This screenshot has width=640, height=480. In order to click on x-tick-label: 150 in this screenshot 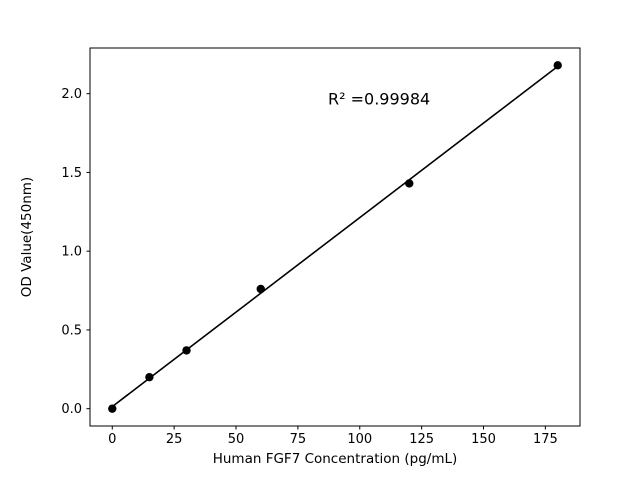, I will do `click(483, 439)`.